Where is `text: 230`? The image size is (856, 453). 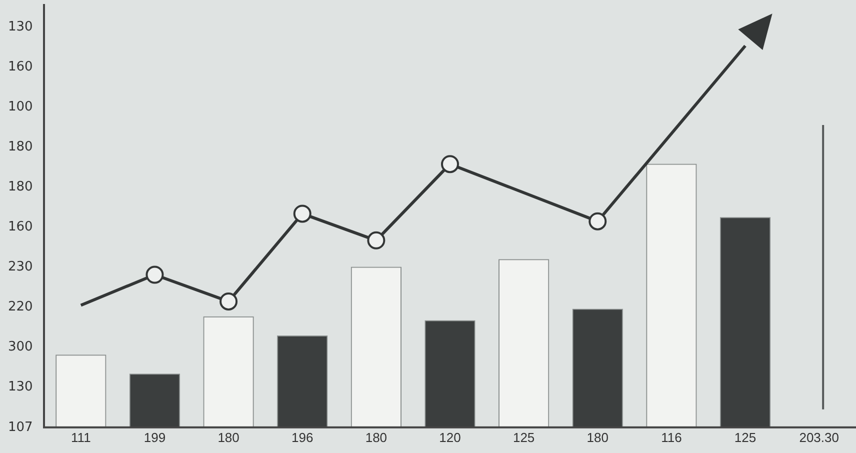
text: 230 is located at coordinates (20, 267).